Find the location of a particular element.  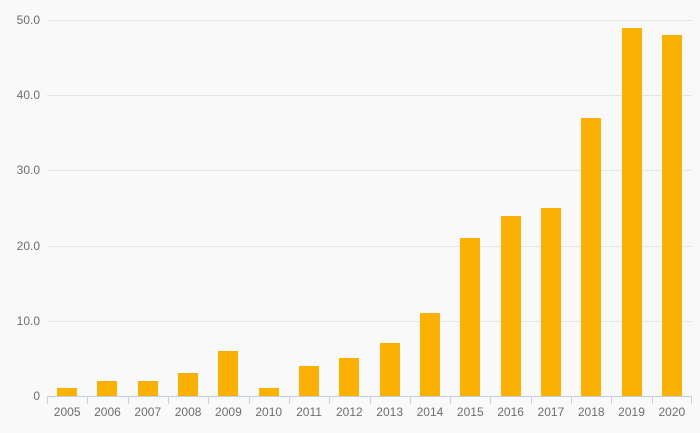

bar-2012 is located at coordinates (349, 377).